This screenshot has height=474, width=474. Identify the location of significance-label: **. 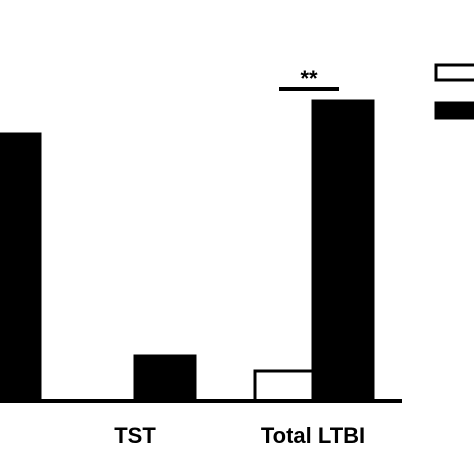
(309, 78).